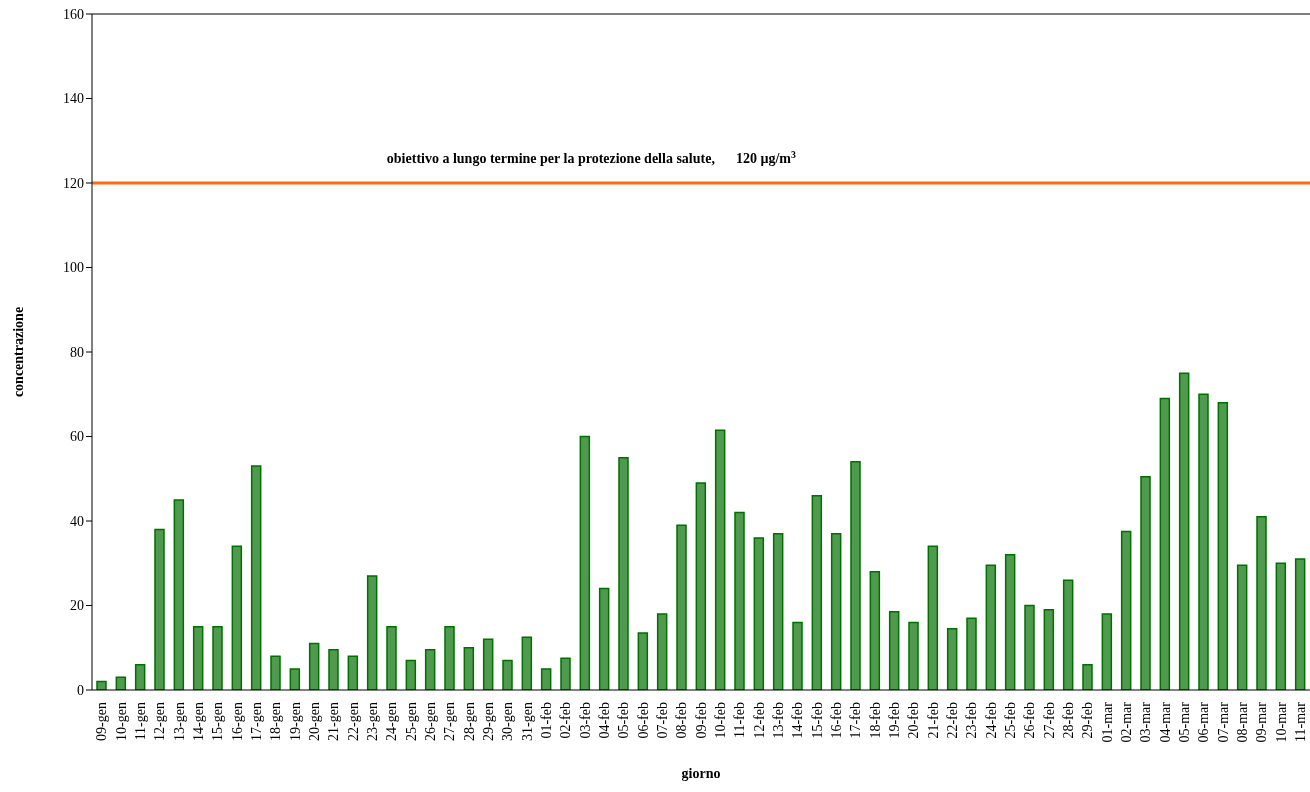  What do you see at coordinates (411, 721) in the screenshot?
I see `x-tick-label: 25-gen` at bounding box center [411, 721].